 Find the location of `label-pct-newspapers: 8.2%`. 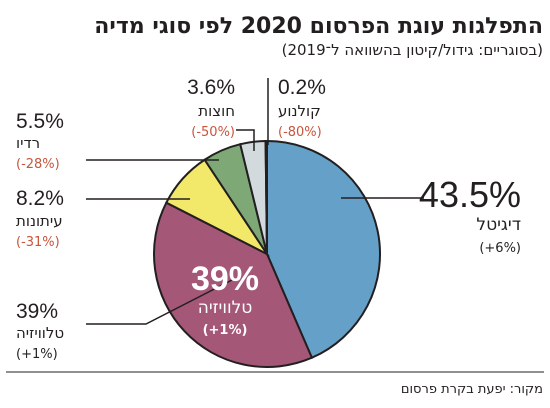

label-pct-newspapers: 8.2% is located at coordinates (40, 198).